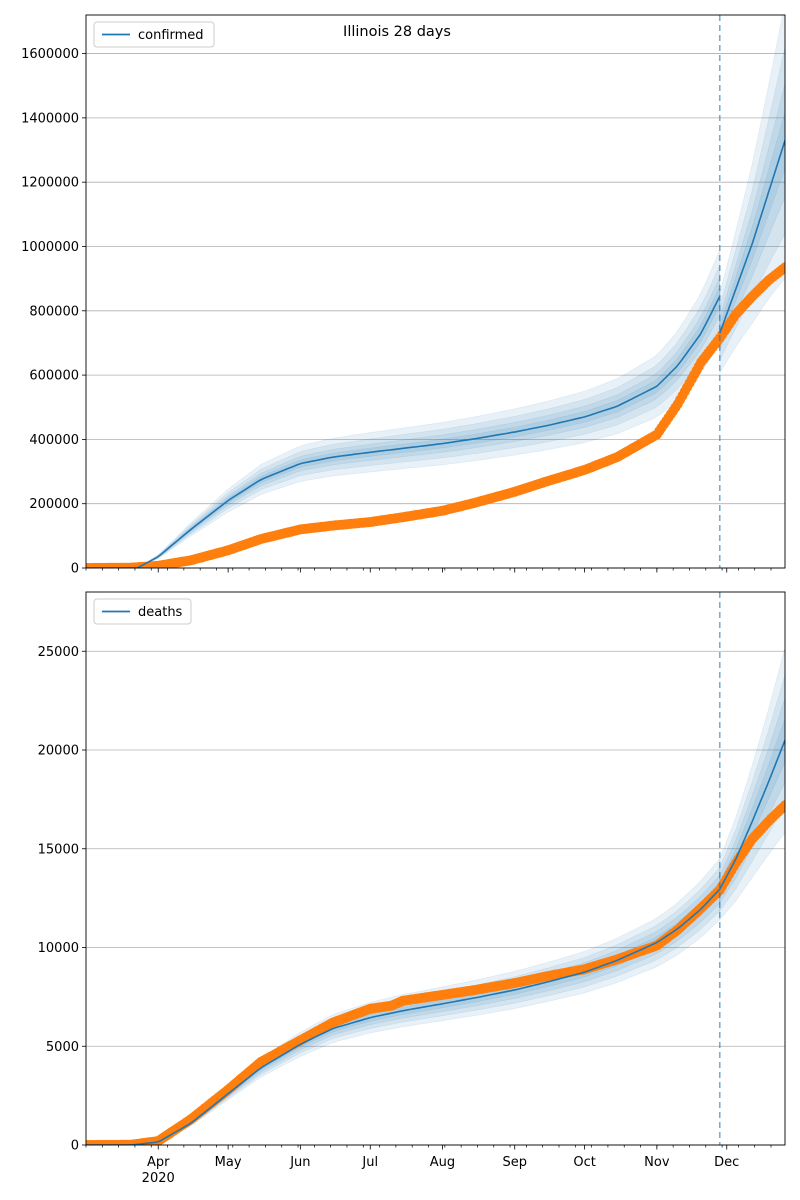  I want to click on x-tick-label: Nov, so click(657, 1162).